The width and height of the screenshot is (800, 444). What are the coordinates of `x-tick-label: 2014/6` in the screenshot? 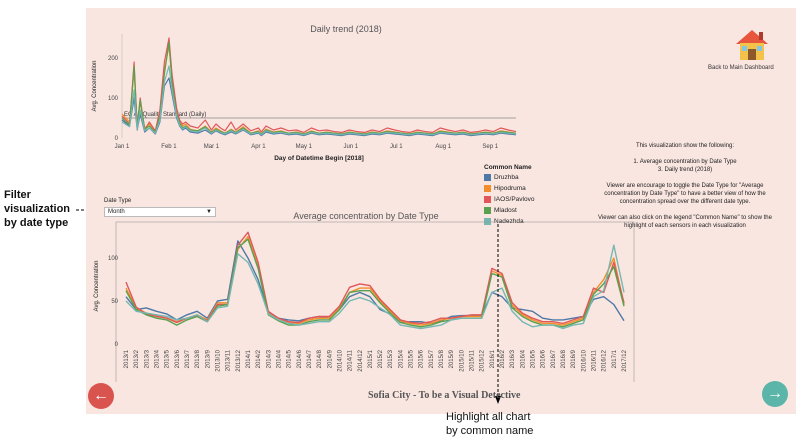 It's located at (300, 358).